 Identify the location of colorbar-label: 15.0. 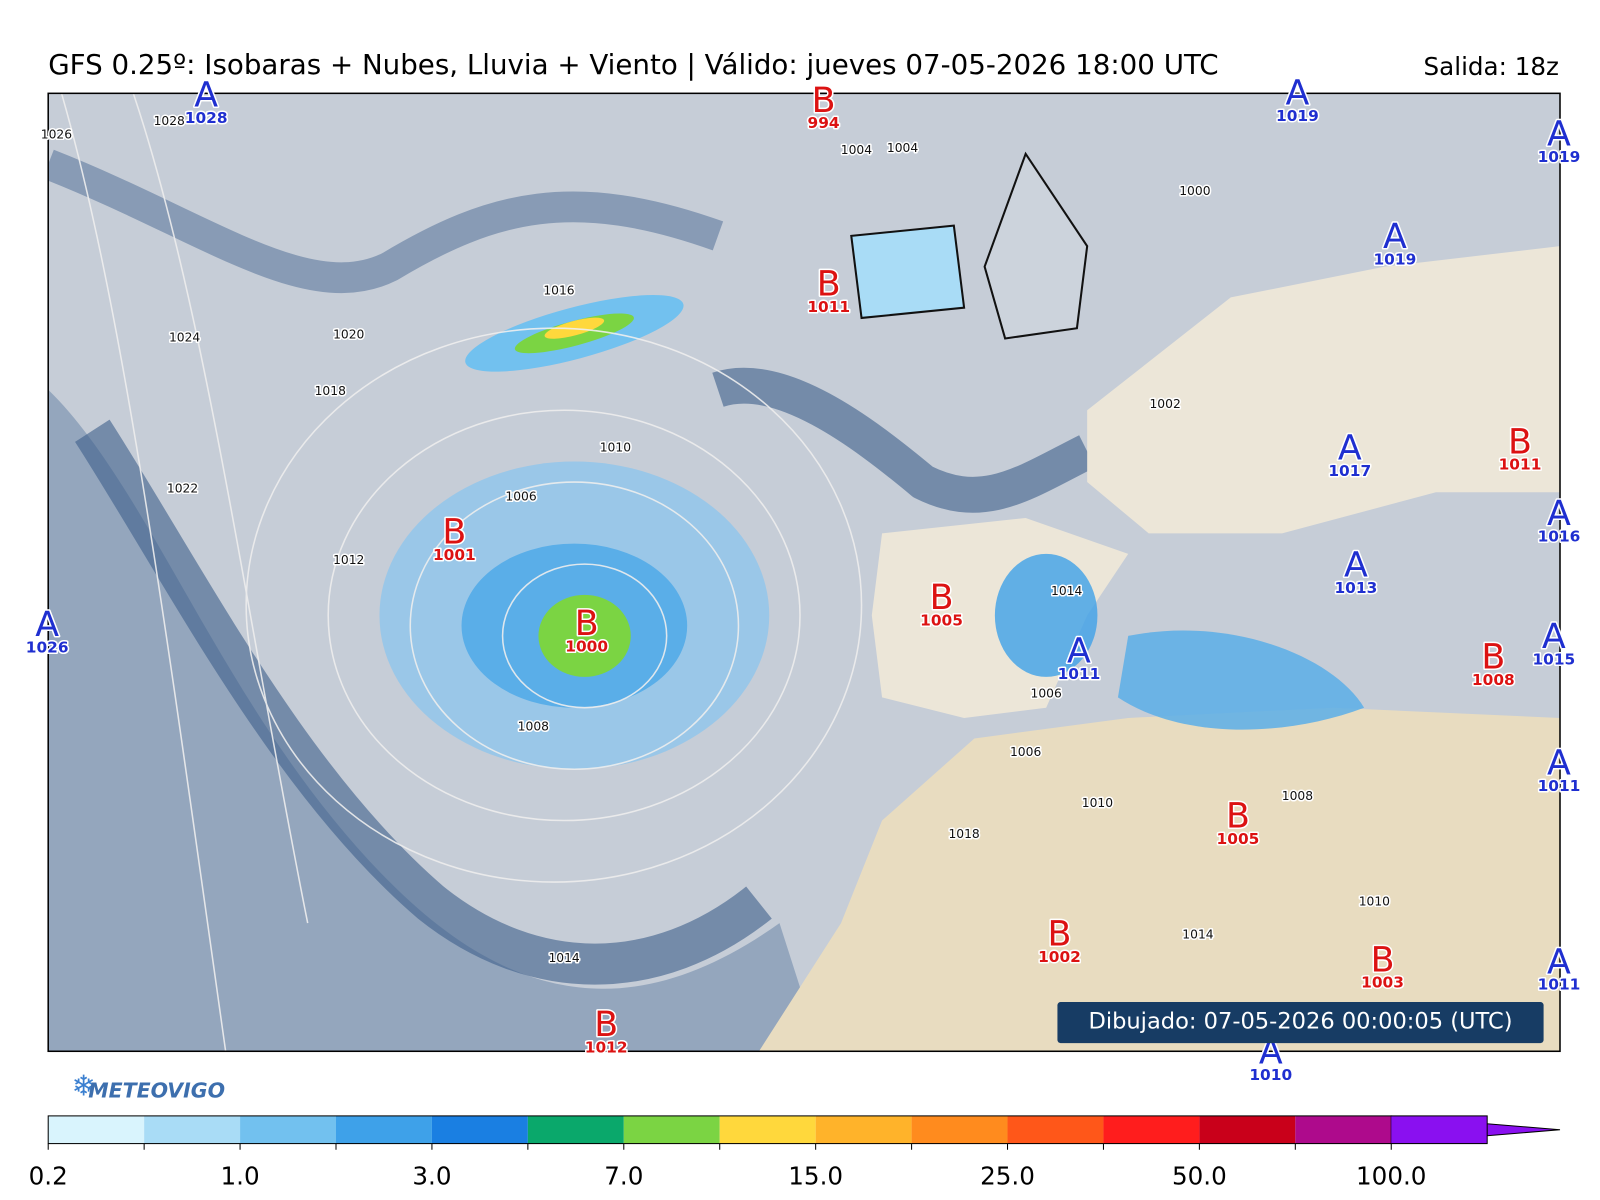
(815, 1176).